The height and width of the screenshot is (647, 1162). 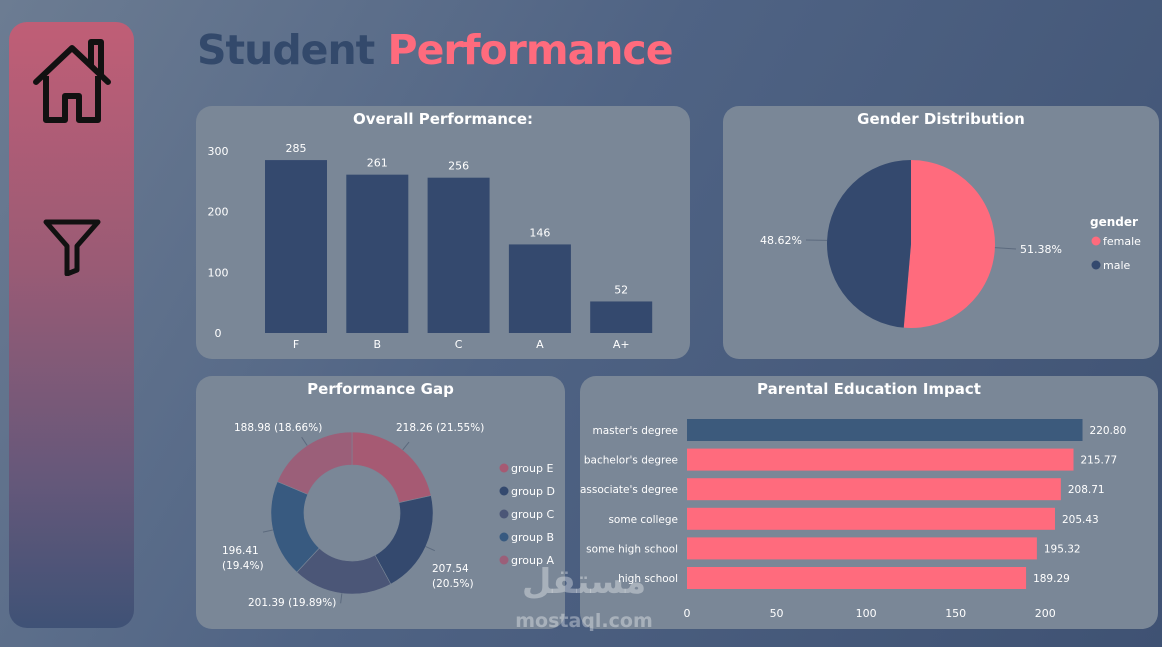 I want to click on data-label: 146, so click(x=539, y=232).